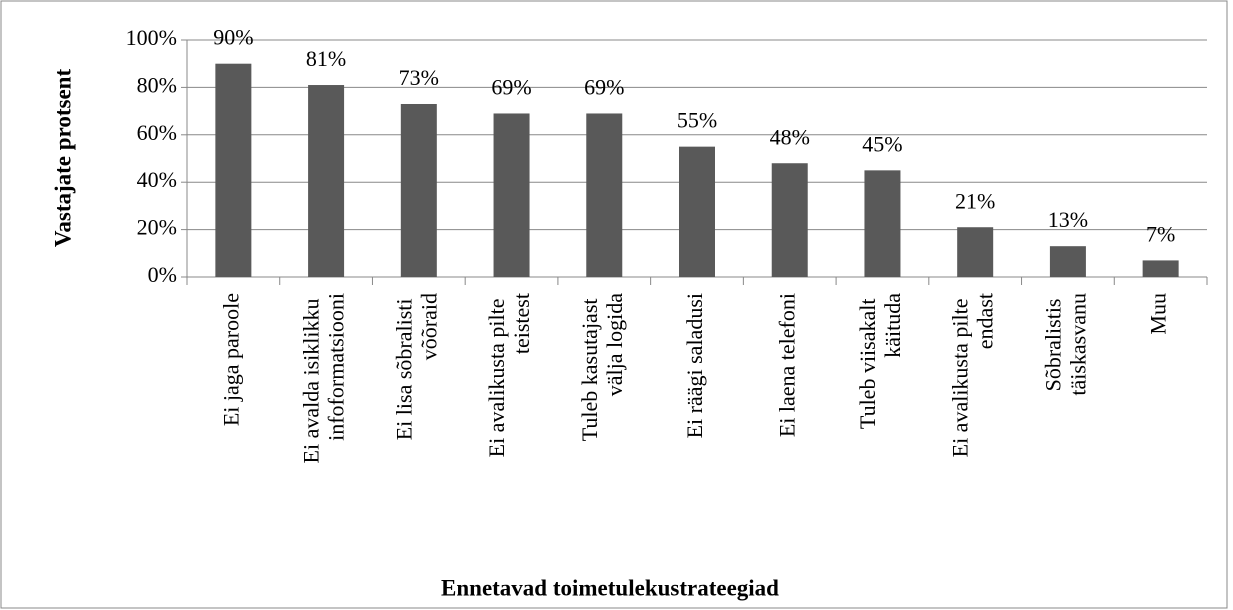 Image resolution: width=1233 pixels, height=610 pixels. What do you see at coordinates (62, 158) in the screenshot?
I see `y-axis-title: Vastajate protsent` at bounding box center [62, 158].